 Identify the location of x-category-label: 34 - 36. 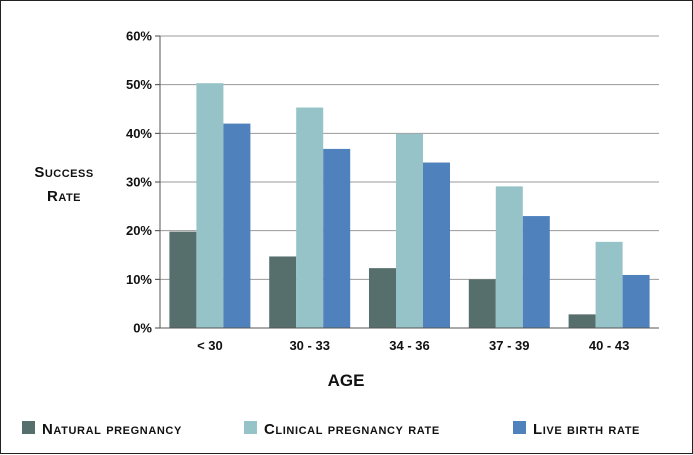
(409, 345).